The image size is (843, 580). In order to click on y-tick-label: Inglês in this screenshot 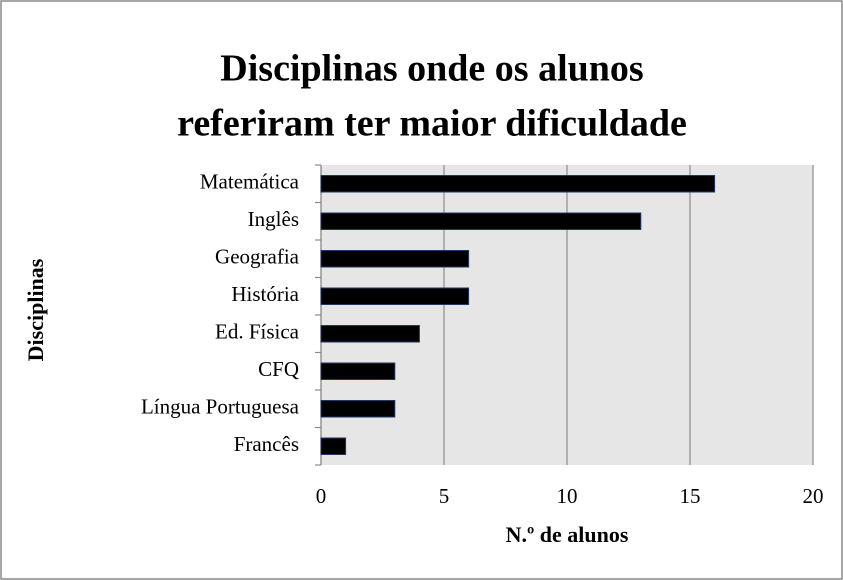, I will do `click(273, 219)`.